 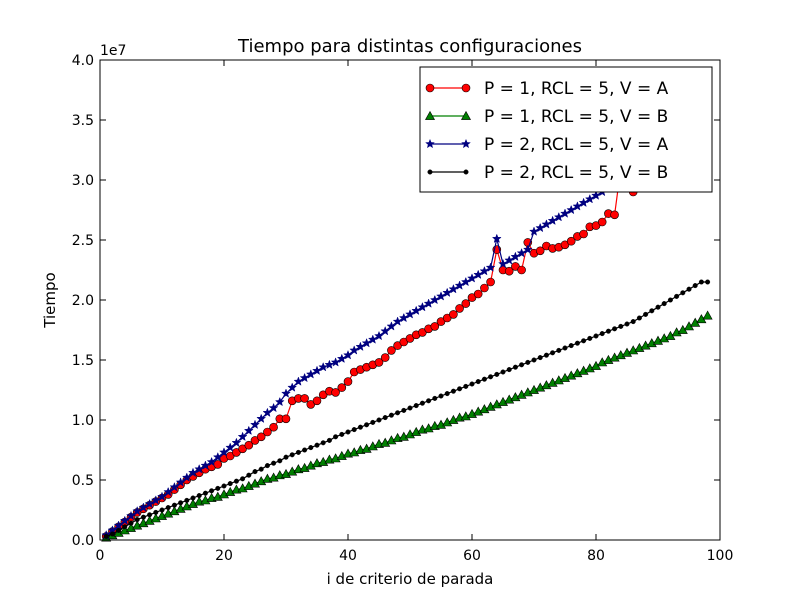 I want to click on x-tick-label: 100, so click(x=720, y=556).